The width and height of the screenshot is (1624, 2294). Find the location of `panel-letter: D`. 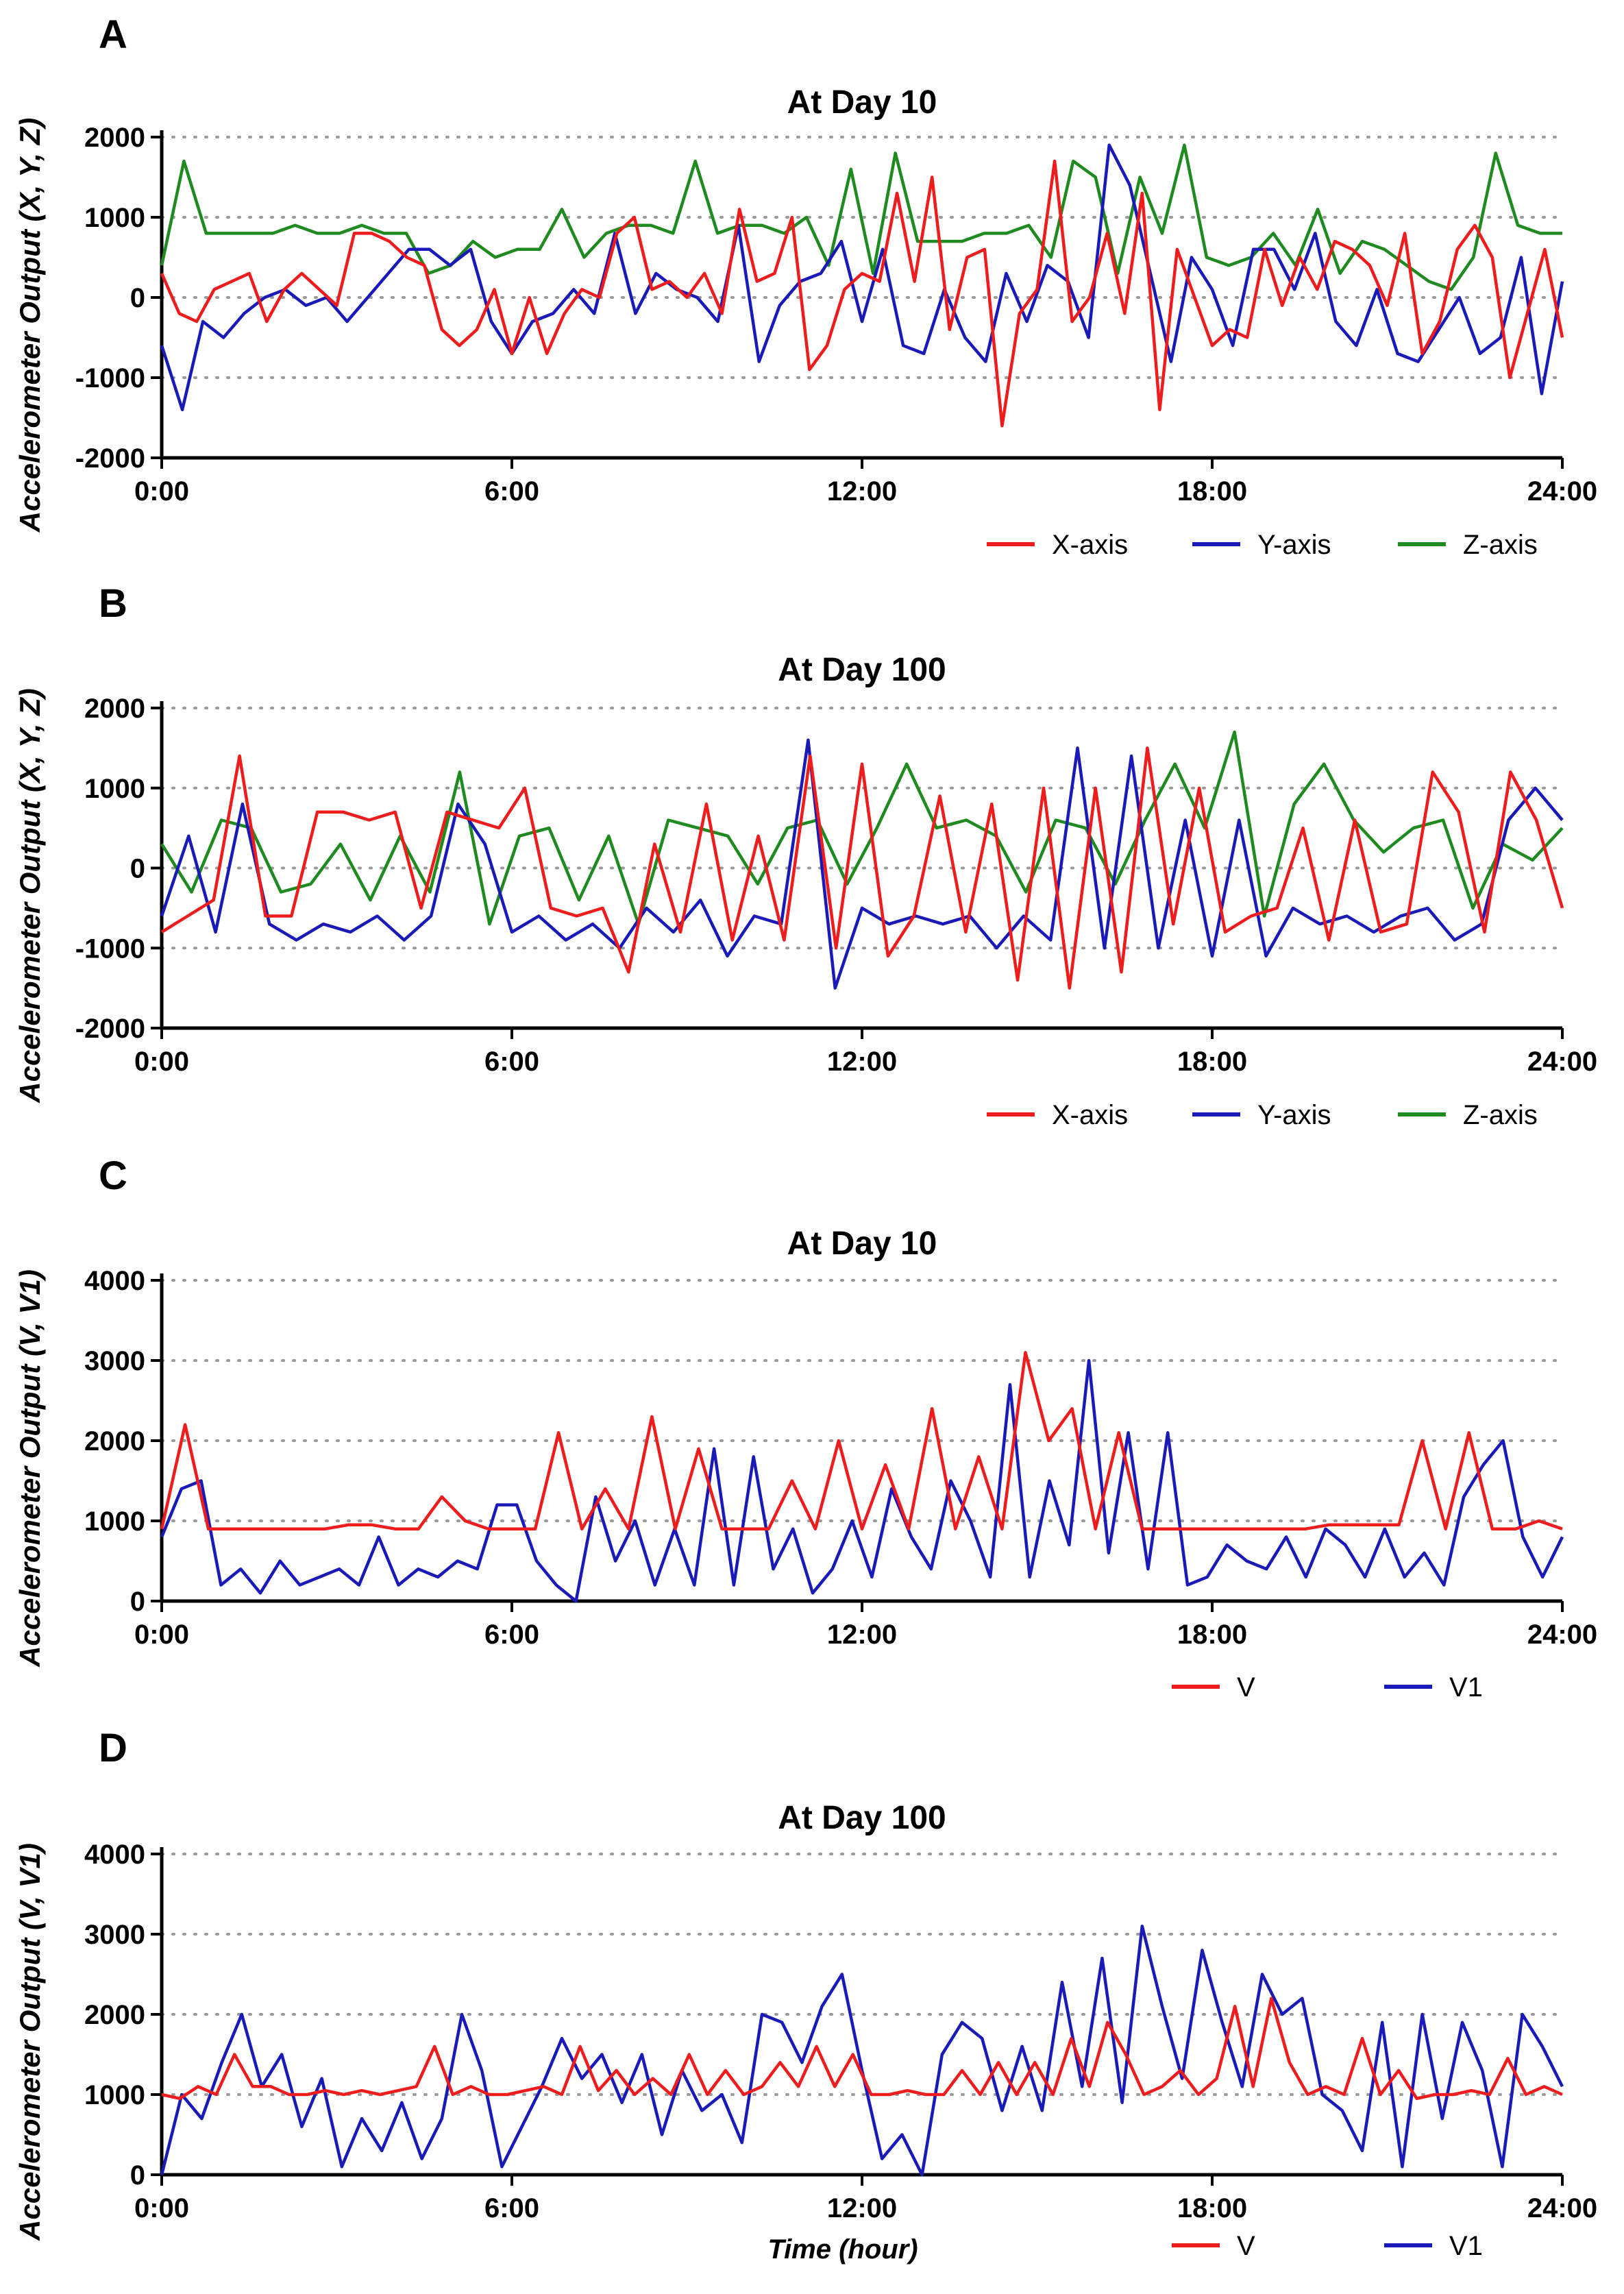

panel-letter: D is located at coordinates (113, 1748).